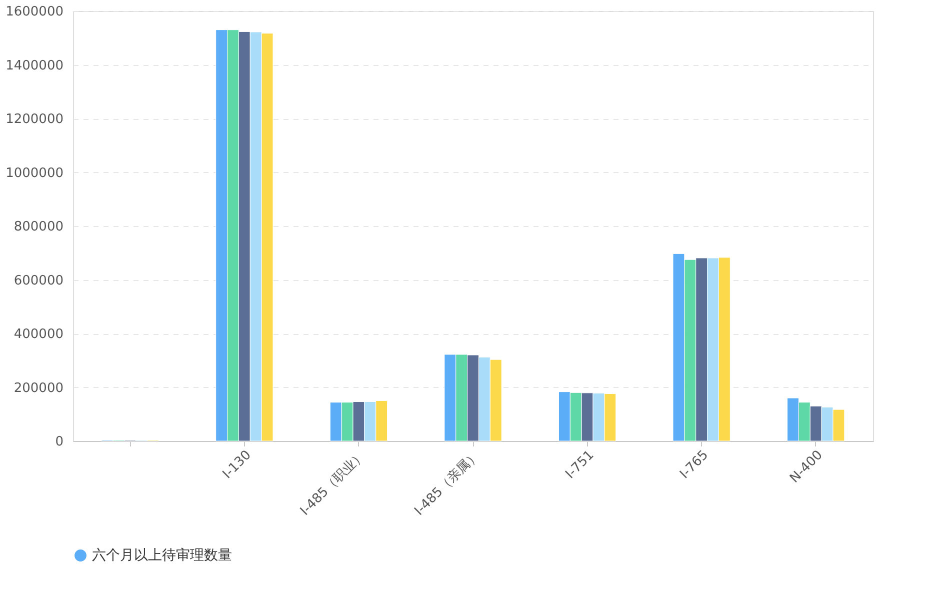 The image size is (936, 613). What do you see at coordinates (35, 119) in the screenshot?
I see `y-tick-label: 1200000` at bounding box center [35, 119].